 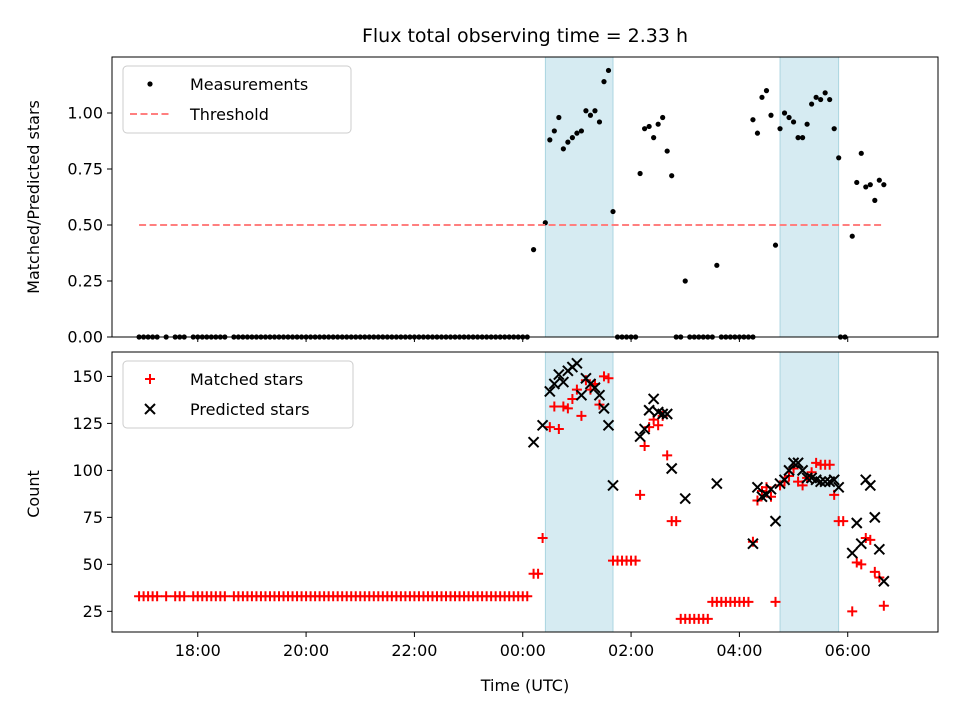 I want to click on legend-threshold-label: Threshold, so click(x=229, y=114).